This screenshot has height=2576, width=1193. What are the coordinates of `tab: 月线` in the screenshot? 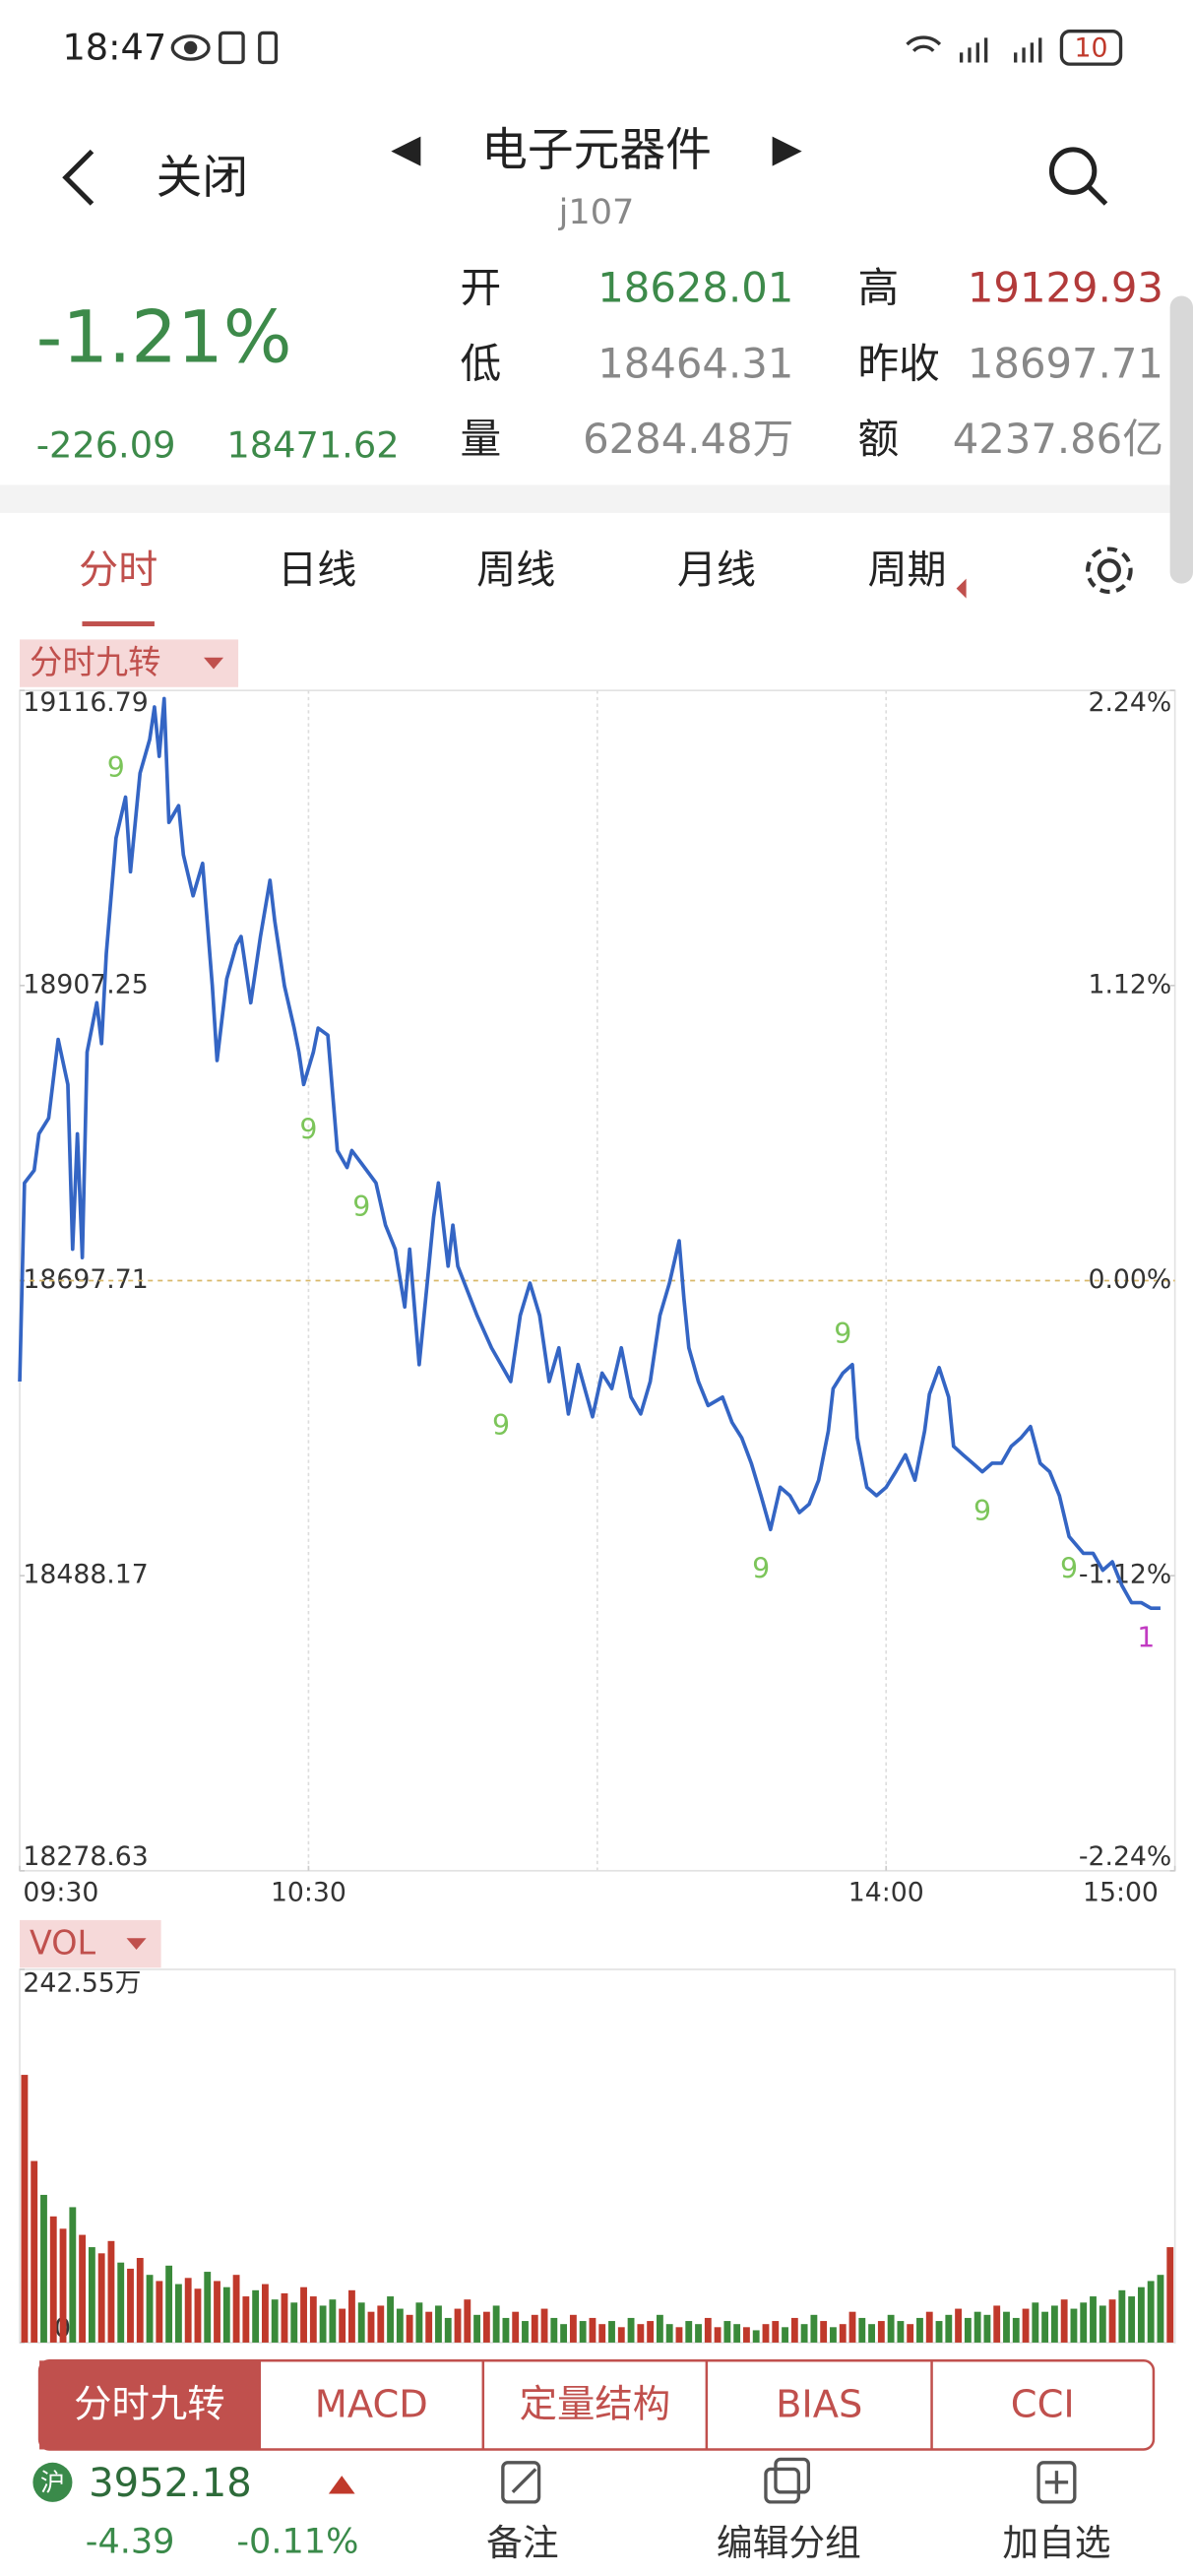 It's located at (716, 570).